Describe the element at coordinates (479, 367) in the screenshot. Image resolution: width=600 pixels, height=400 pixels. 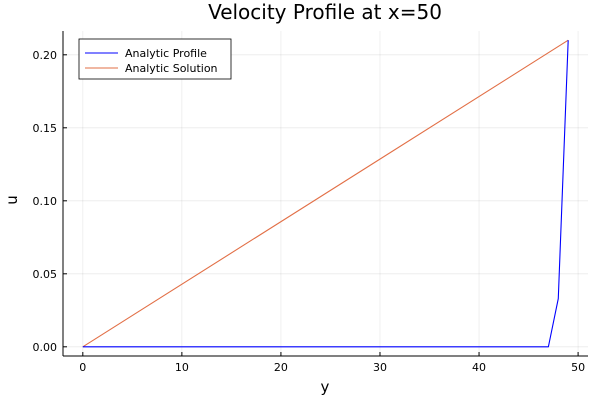
I see `x-tick-label: 40` at that location.